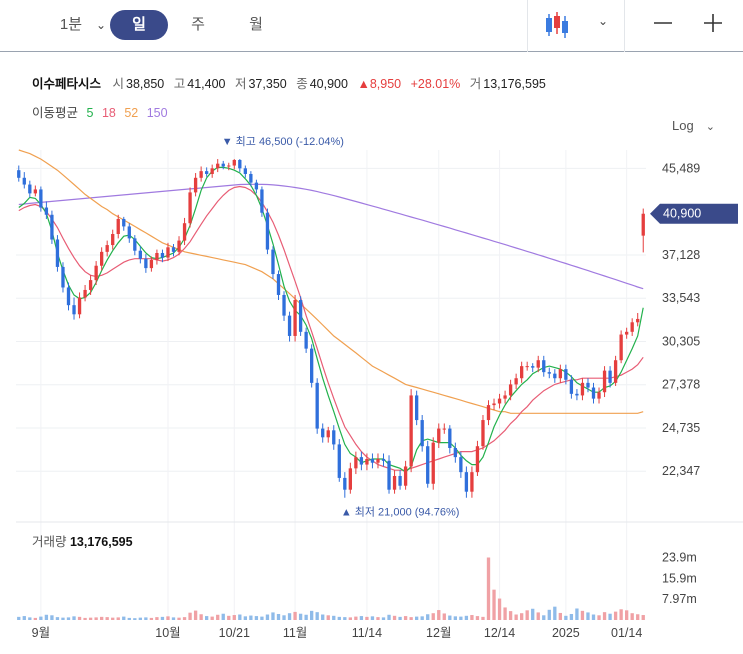 The image size is (743, 654). I want to click on x-tick-label: 9월, so click(41, 633).